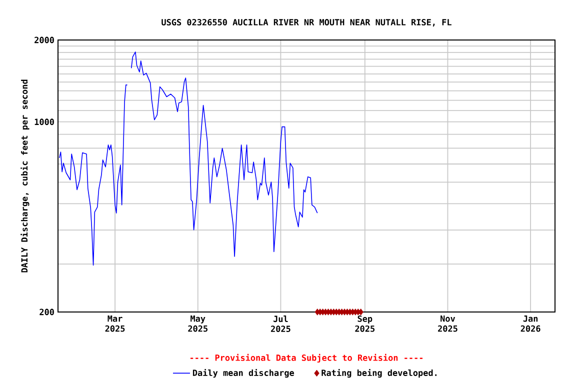 The width and height of the screenshot is (576, 384). What do you see at coordinates (47, 312) in the screenshot?
I see `y-tick-label: 200` at bounding box center [47, 312].